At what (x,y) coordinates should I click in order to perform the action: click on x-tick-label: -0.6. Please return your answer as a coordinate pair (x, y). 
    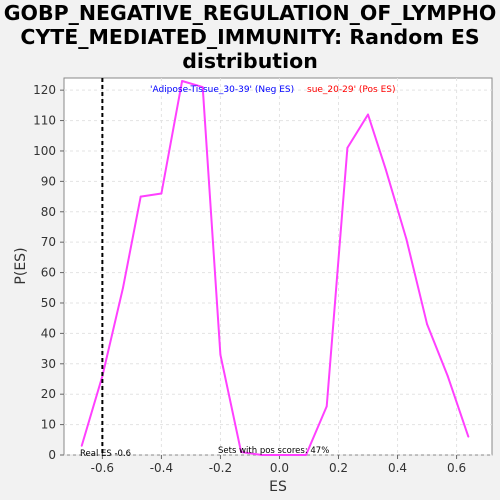
    Looking at the image, I should click on (102, 468).